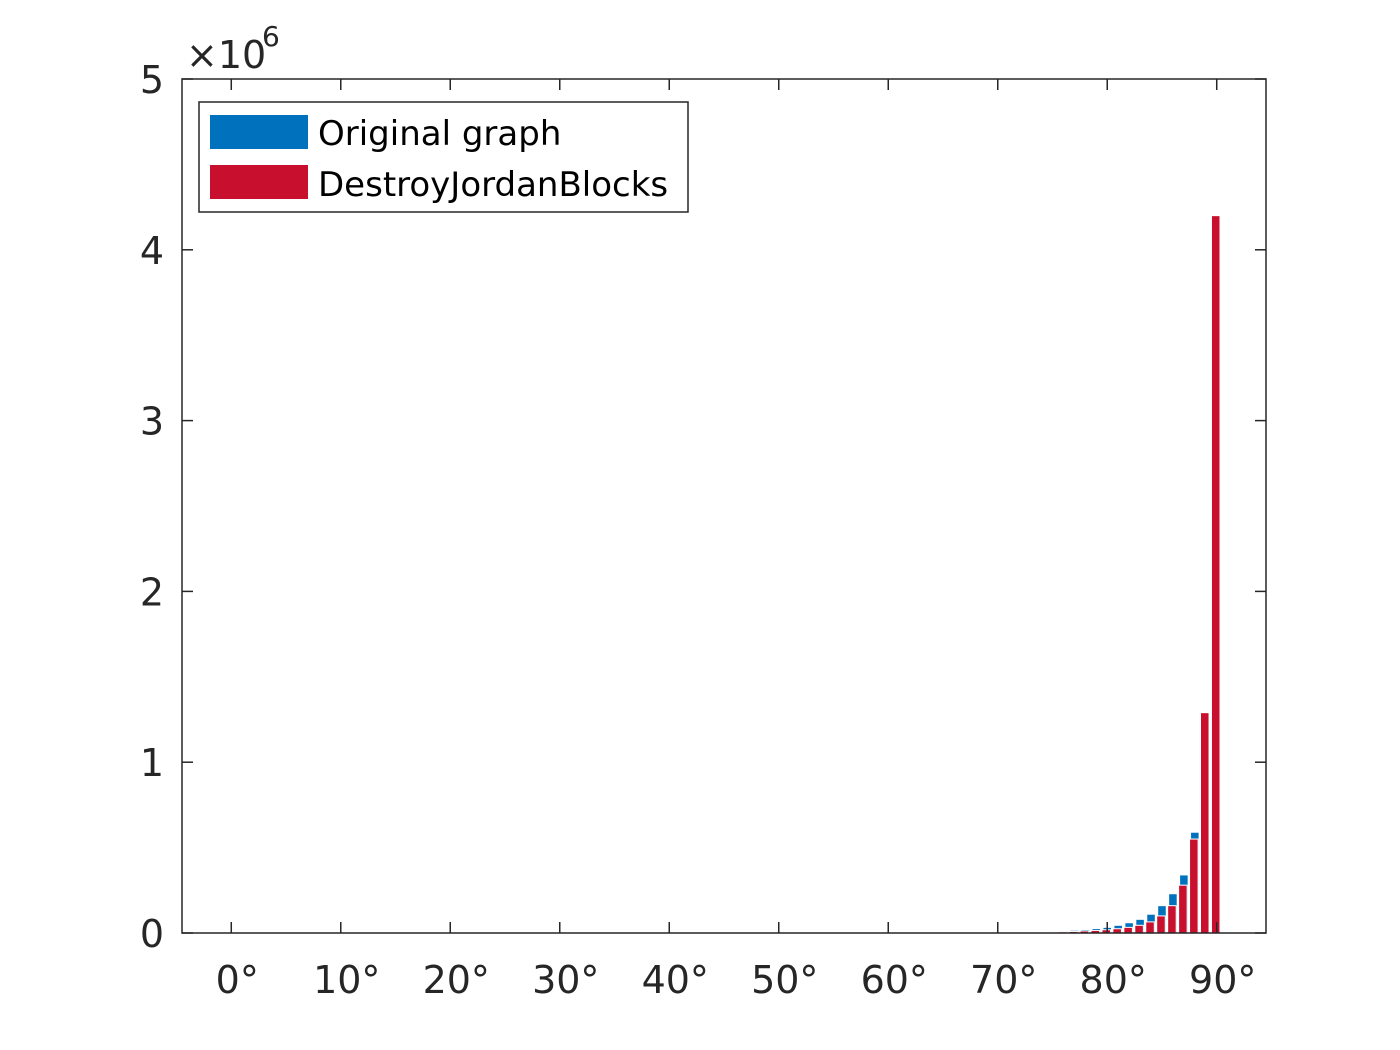 The height and width of the screenshot is (1050, 1400). Describe the element at coordinates (1003, 980) in the screenshot. I see `x-tick-label: 70°` at that location.